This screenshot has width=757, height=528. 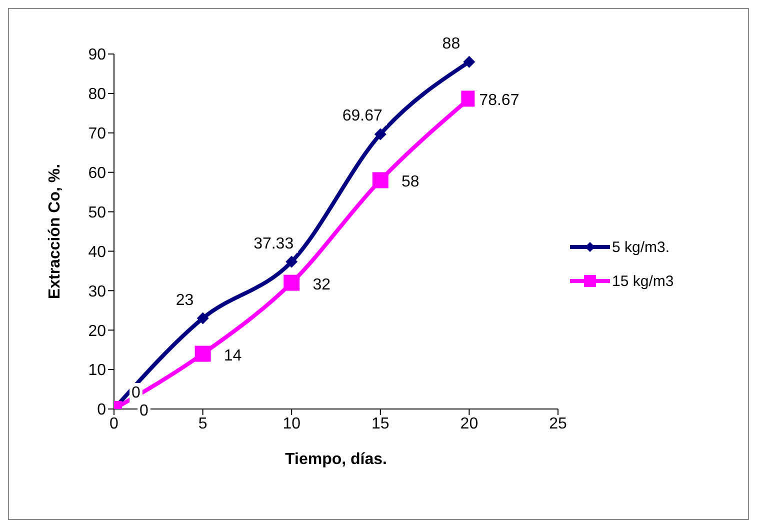 What do you see at coordinates (97, 173) in the screenshot?
I see `y-tick-label: 60` at bounding box center [97, 173].